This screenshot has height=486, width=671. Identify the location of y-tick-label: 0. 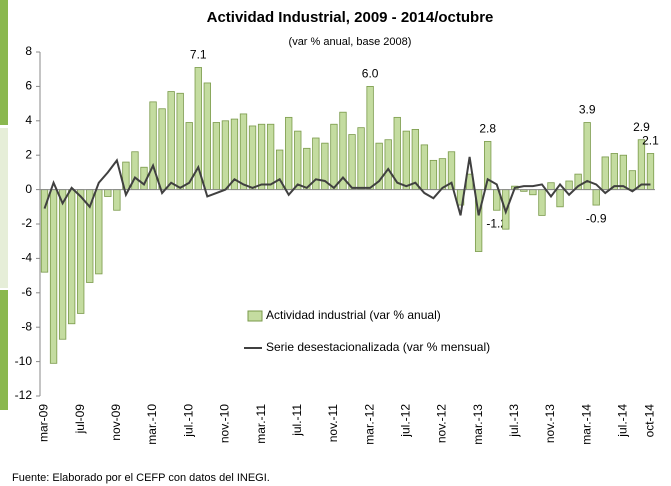
(28, 189).